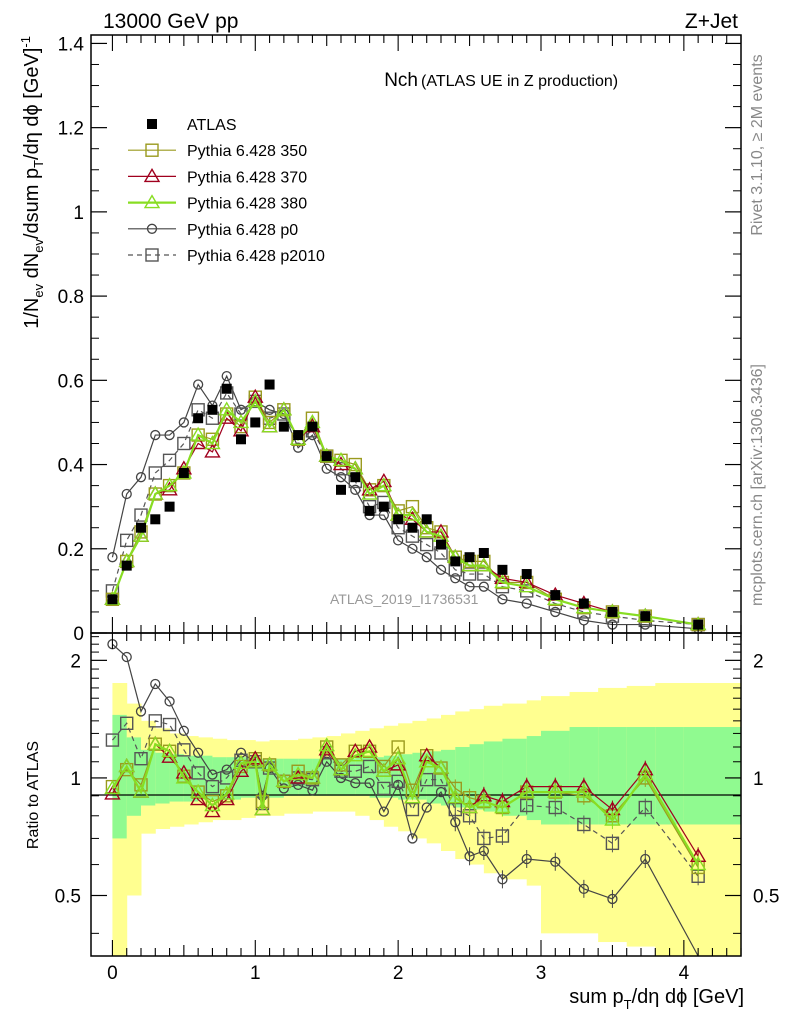 The height and width of the screenshot is (1024, 786). I want to click on chart-title: Nch, so click(401, 80).